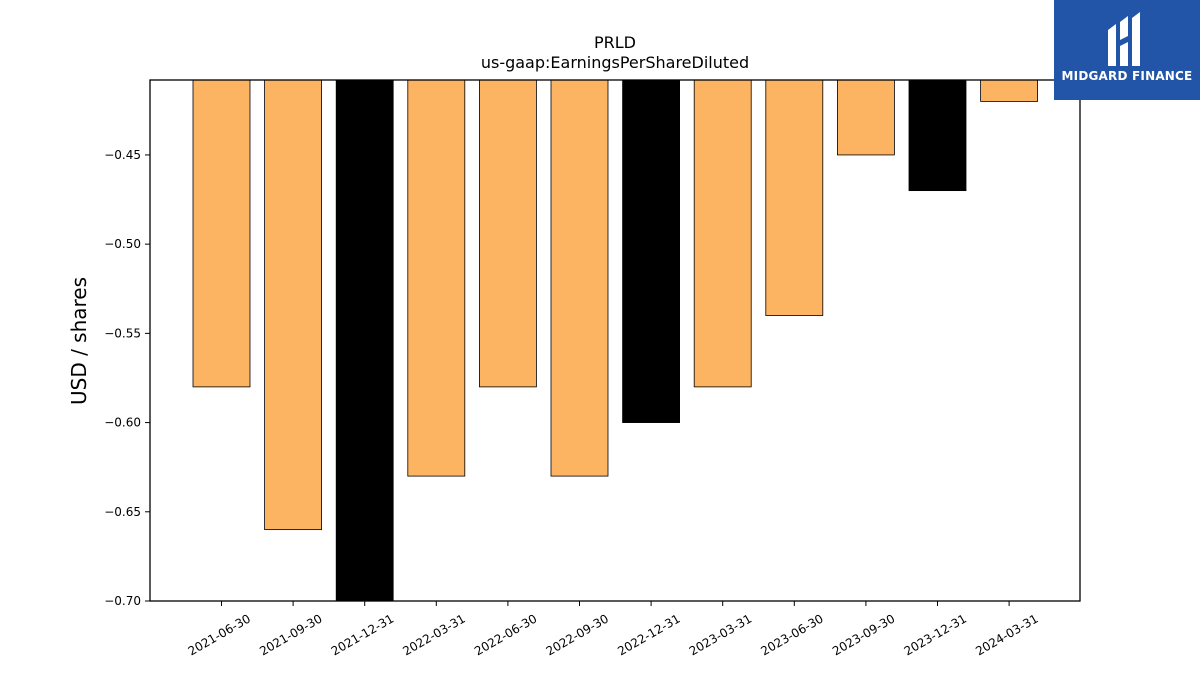 The image size is (1200, 675). What do you see at coordinates (122, 155) in the screenshot?
I see `y-tick-label: −0.45` at bounding box center [122, 155].